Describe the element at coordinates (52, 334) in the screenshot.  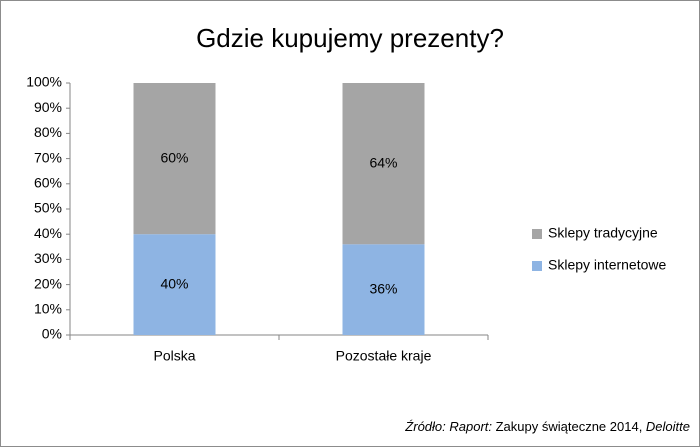
I see `y-tick-label: 0%` at that location.